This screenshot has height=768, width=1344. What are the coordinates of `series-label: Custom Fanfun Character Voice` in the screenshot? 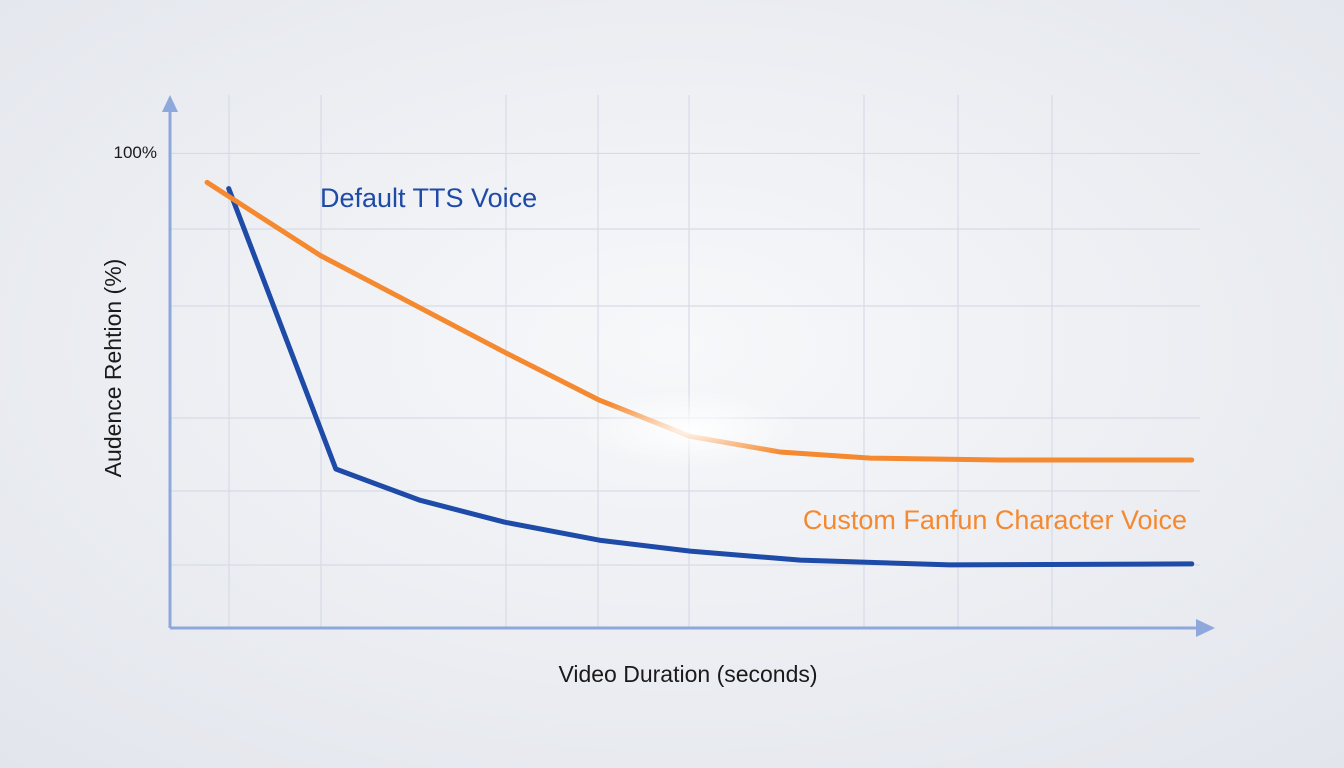 It's located at (995, 520).